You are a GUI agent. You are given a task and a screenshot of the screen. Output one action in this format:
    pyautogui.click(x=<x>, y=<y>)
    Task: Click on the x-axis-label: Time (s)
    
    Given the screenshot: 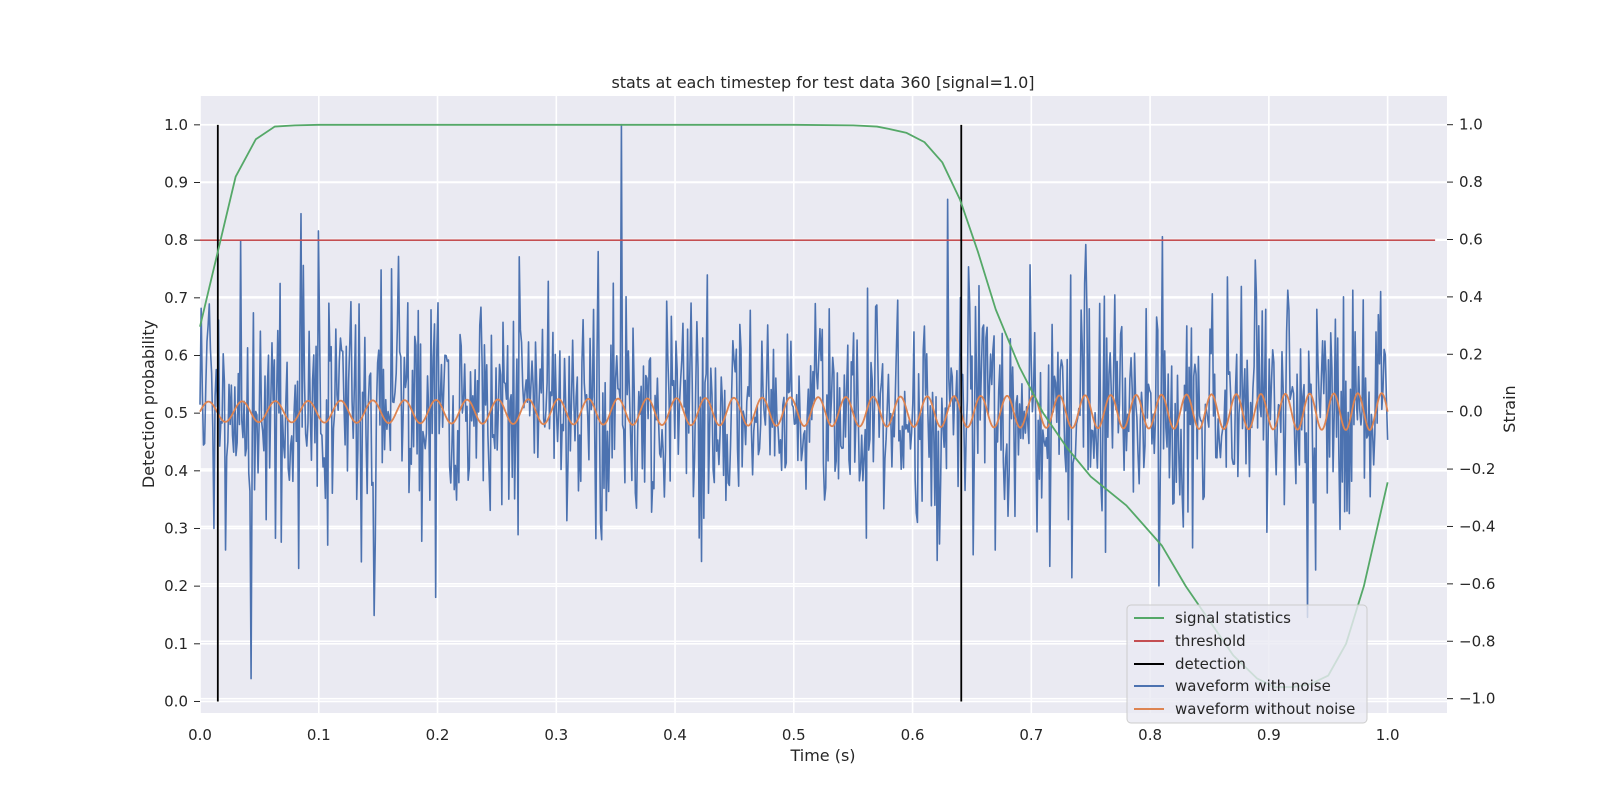 What is the action you would take?
    pyautogui.click(x=822, y=755)
    